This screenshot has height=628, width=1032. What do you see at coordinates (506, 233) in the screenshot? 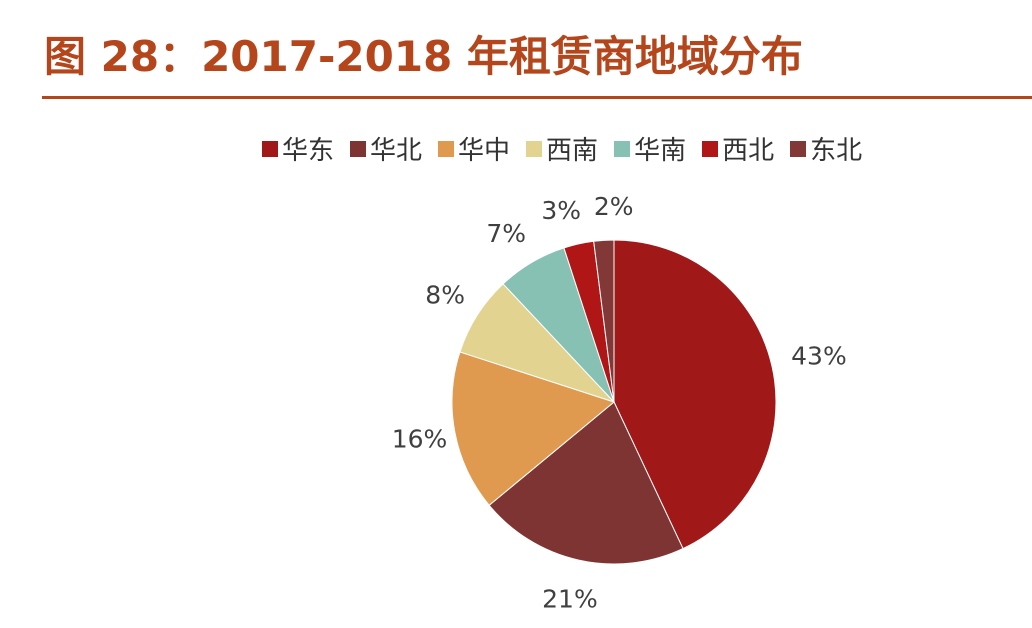
I see `pie-label-4: 7%` at bounding box center [506, 233].